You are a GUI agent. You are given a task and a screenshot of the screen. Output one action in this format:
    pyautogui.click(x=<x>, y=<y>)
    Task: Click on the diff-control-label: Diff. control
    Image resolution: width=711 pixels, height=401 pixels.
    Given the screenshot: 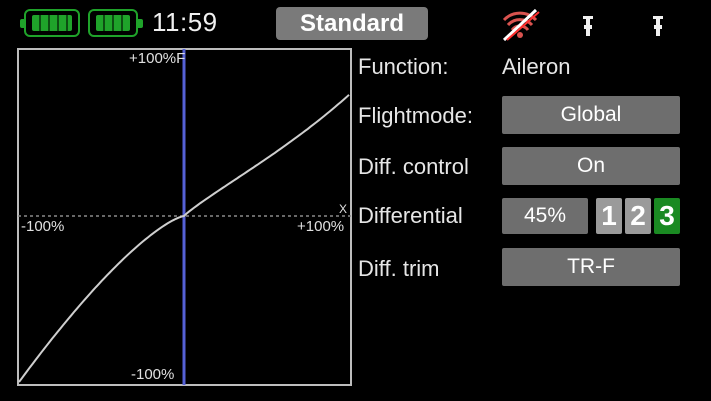 What is the action you would take?
    pyautogui.click(x=413, y=166)
    